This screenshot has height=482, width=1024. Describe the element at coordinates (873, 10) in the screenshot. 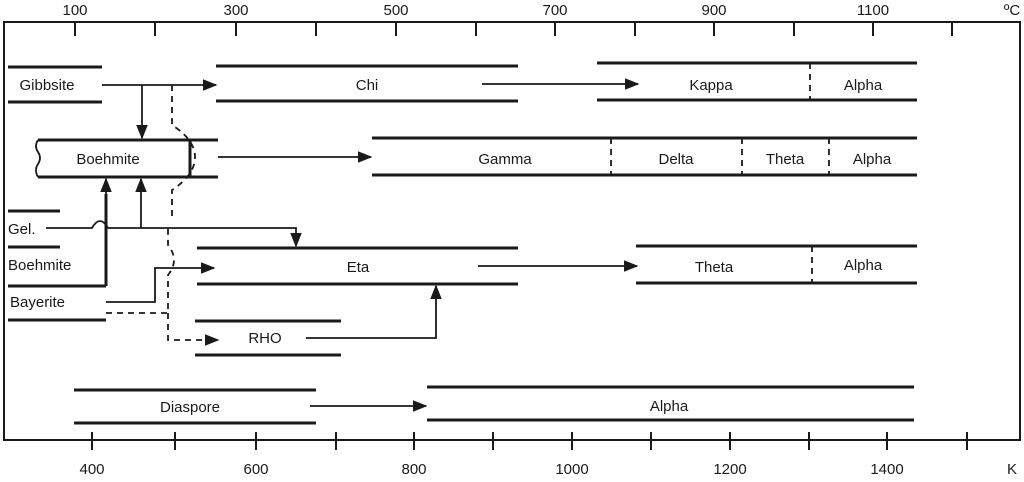

I see `top-tick-label: 1100` at that location.